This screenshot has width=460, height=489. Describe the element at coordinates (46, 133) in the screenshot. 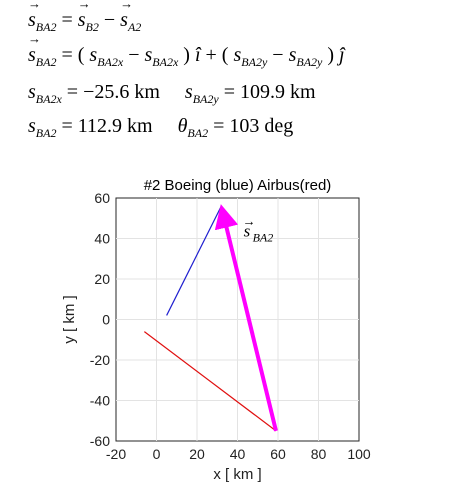

I see `eq4-s-subscript: BA2` at that location.